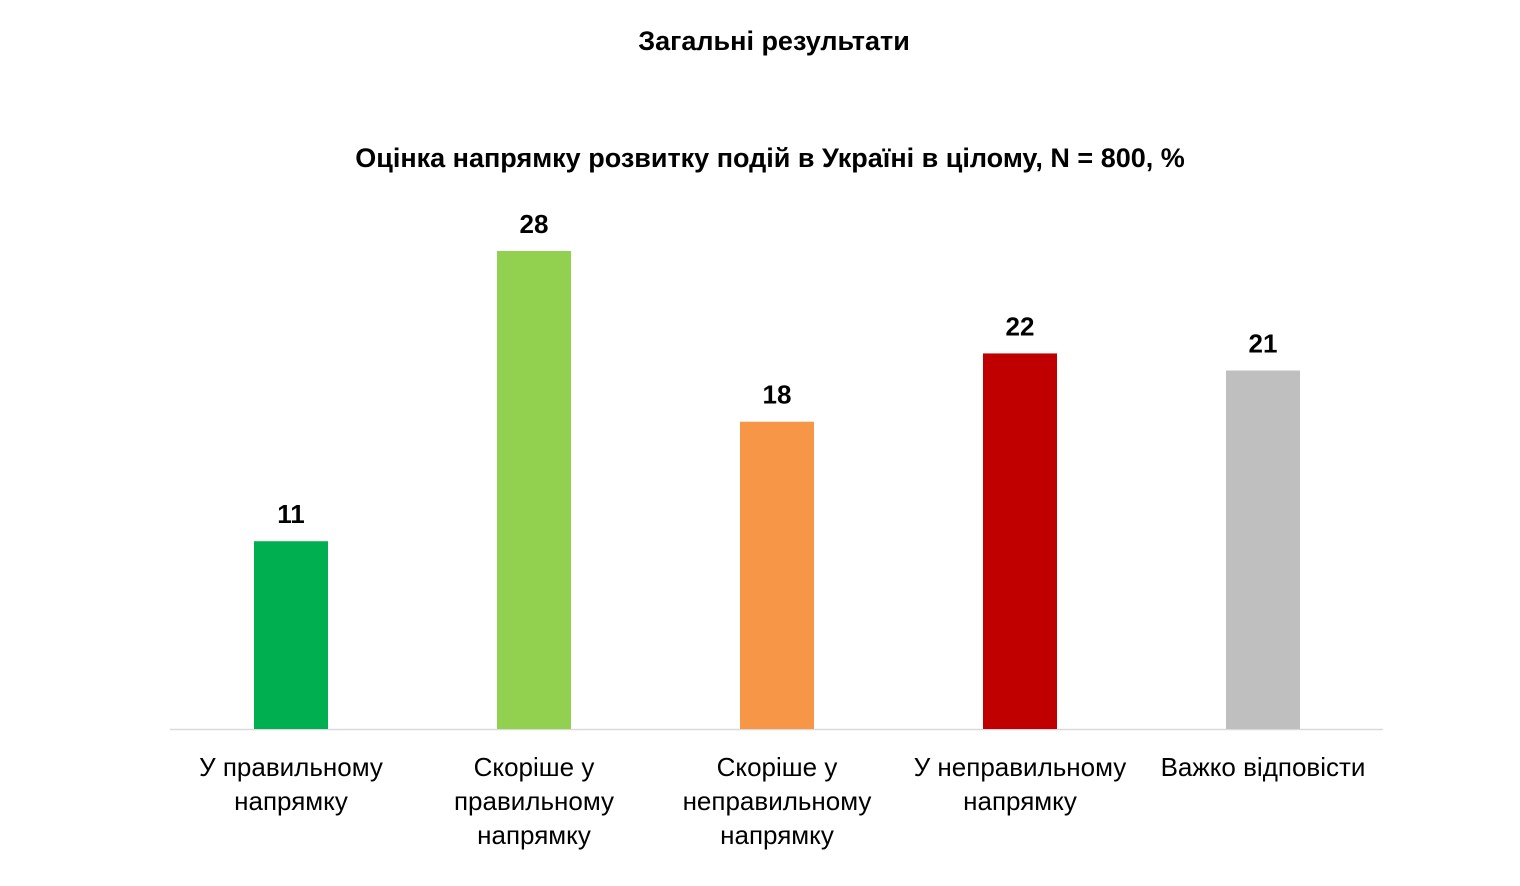 This screenshot has height=886, width=1520. What do you see at coordinates (777, 395) in the screenshot?
I see `data-label: 18` at bounding box center [777, 395].